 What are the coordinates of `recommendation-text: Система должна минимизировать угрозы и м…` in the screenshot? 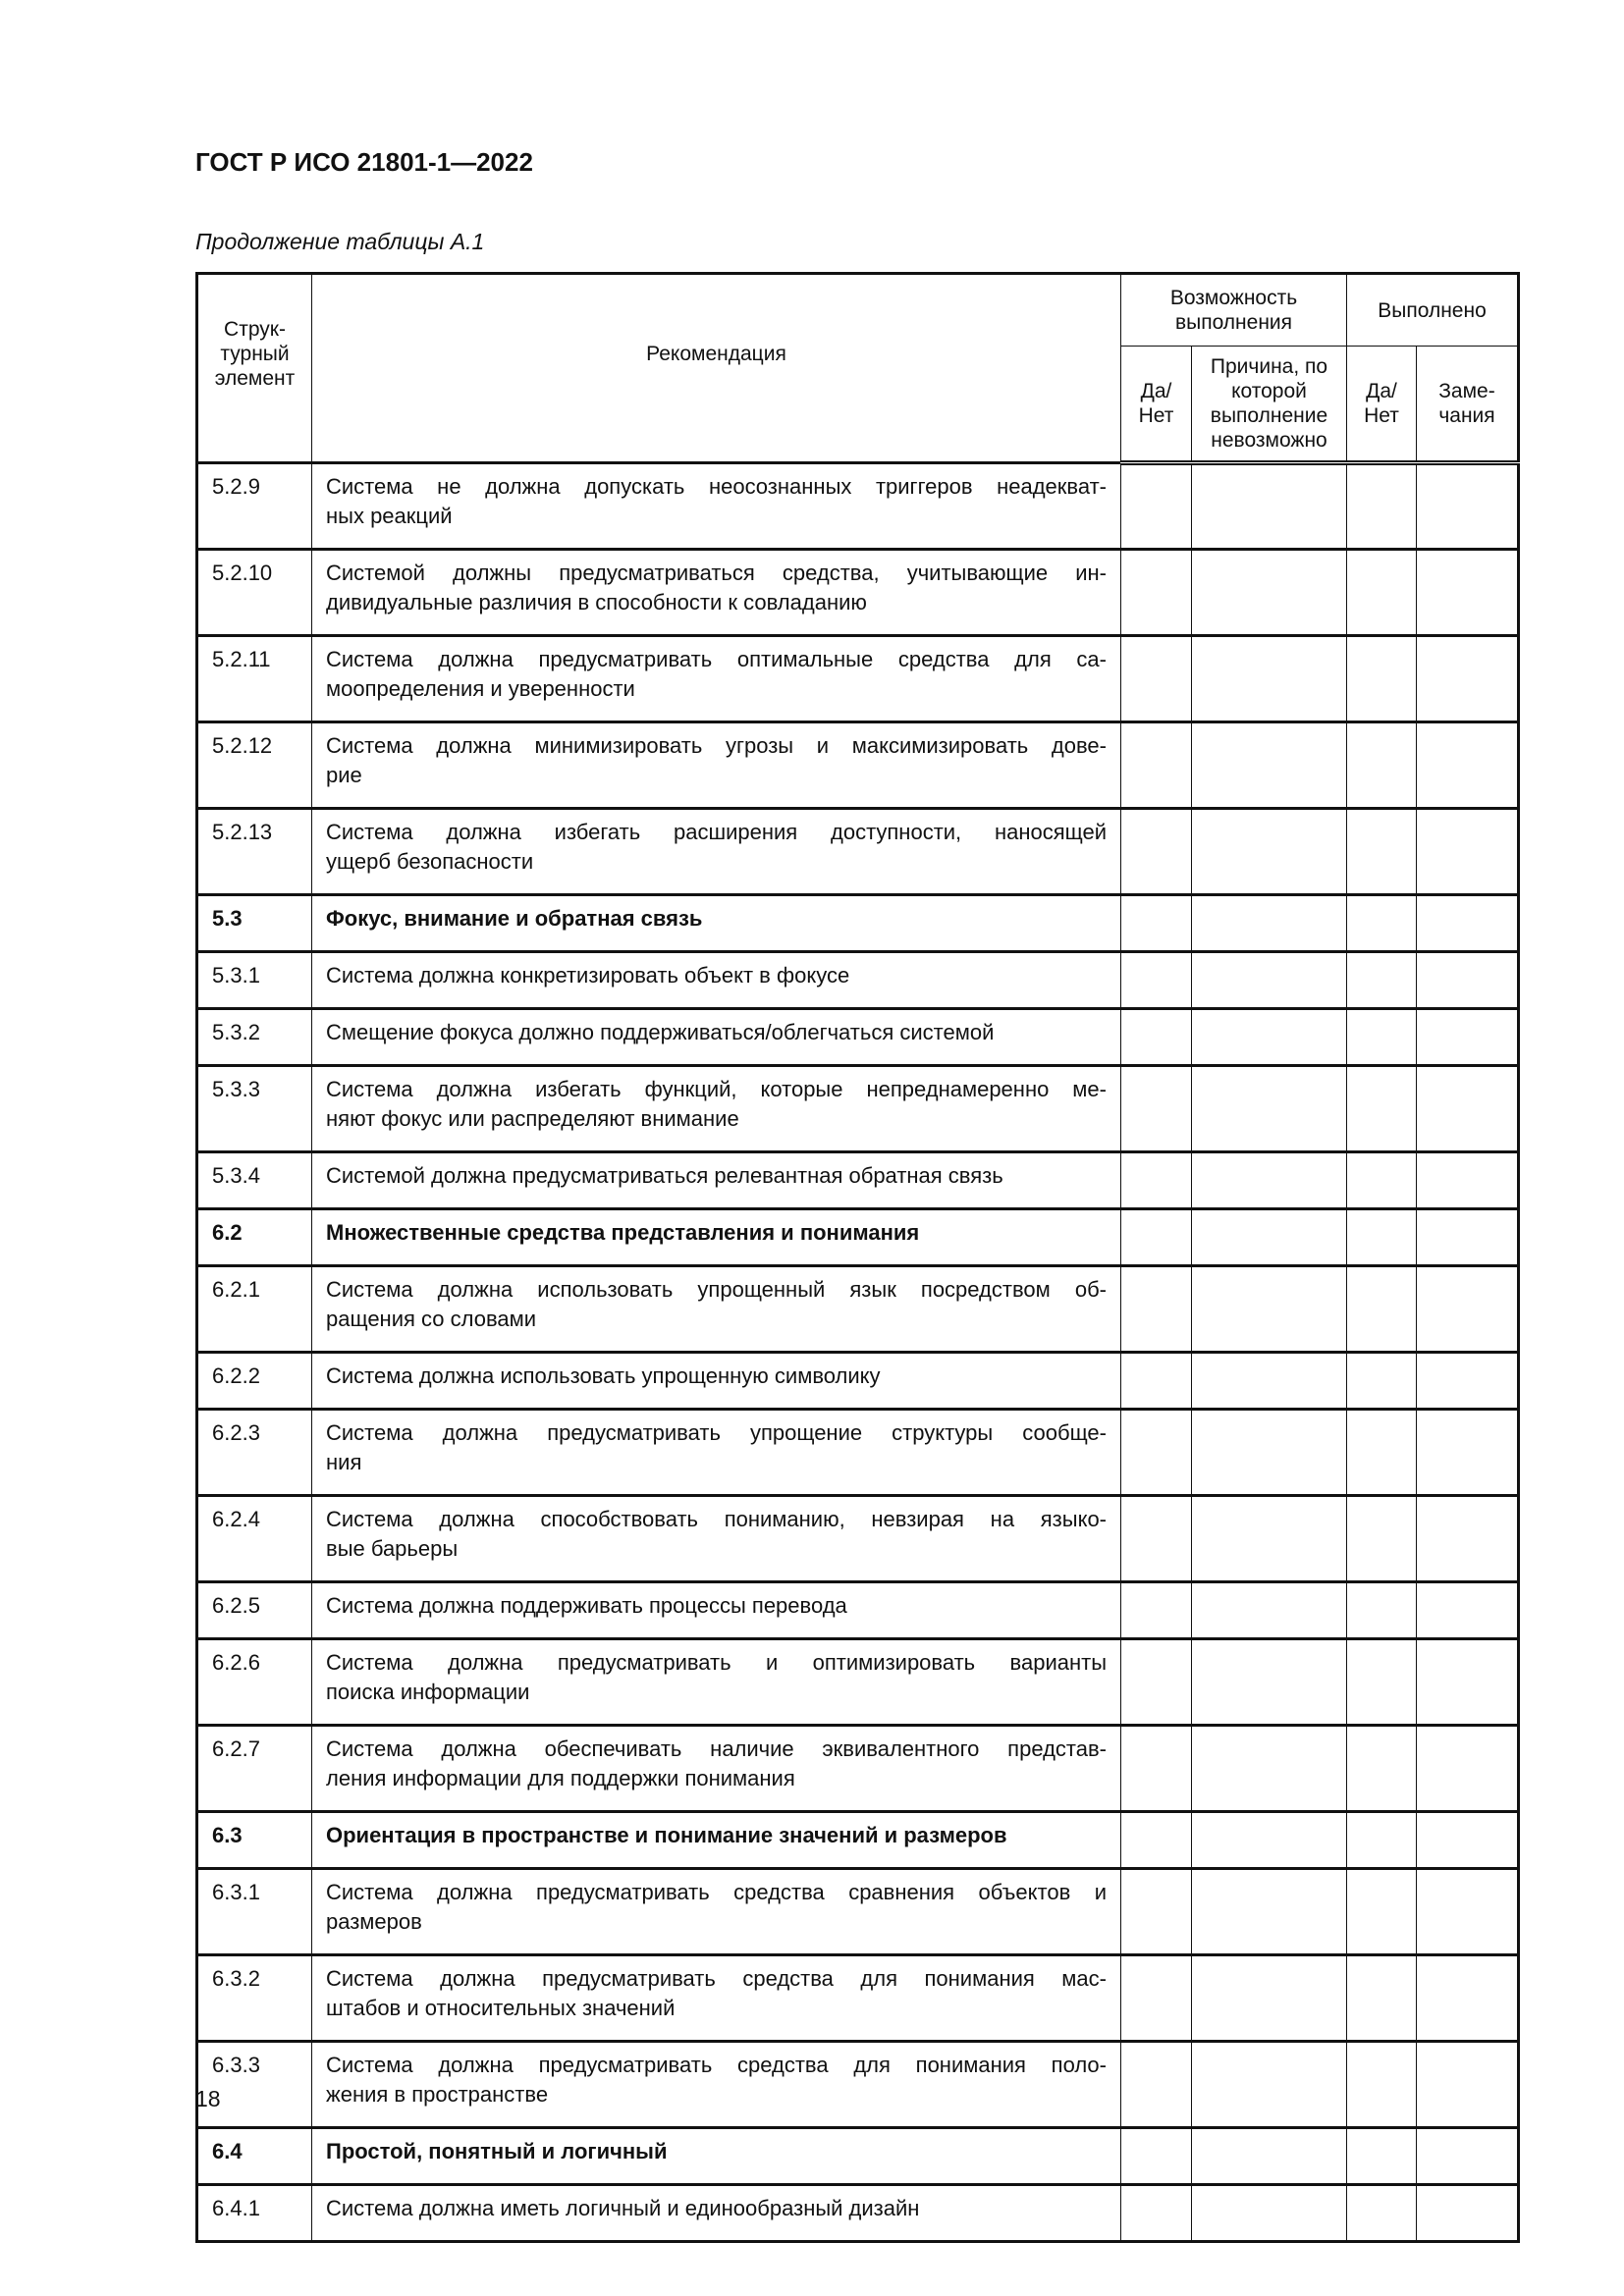 It's located at (716, 765).